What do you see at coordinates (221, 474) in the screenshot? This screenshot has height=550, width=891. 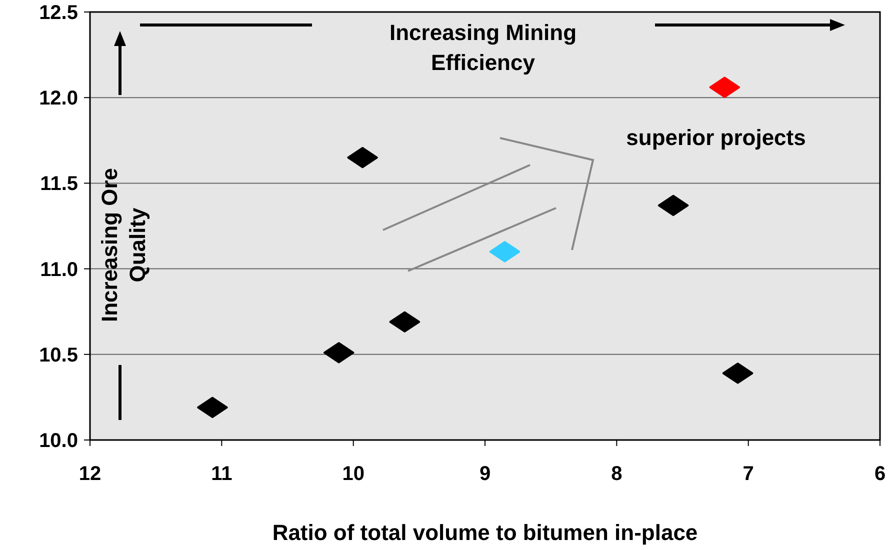 I see `x-tick-label: 11` at bounding box center [221, 474].